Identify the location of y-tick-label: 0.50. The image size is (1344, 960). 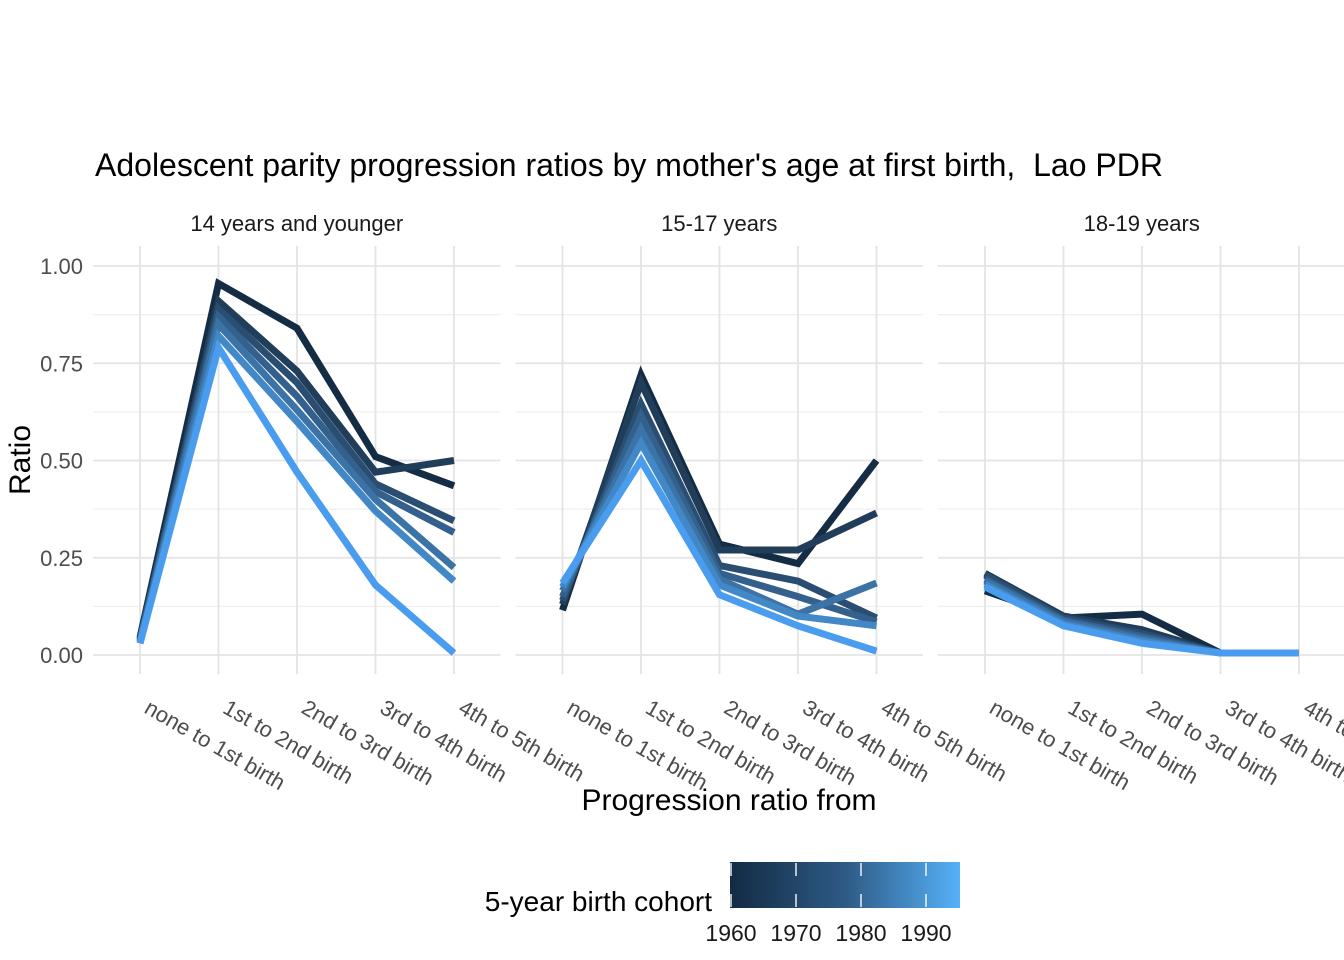
(61, 461).